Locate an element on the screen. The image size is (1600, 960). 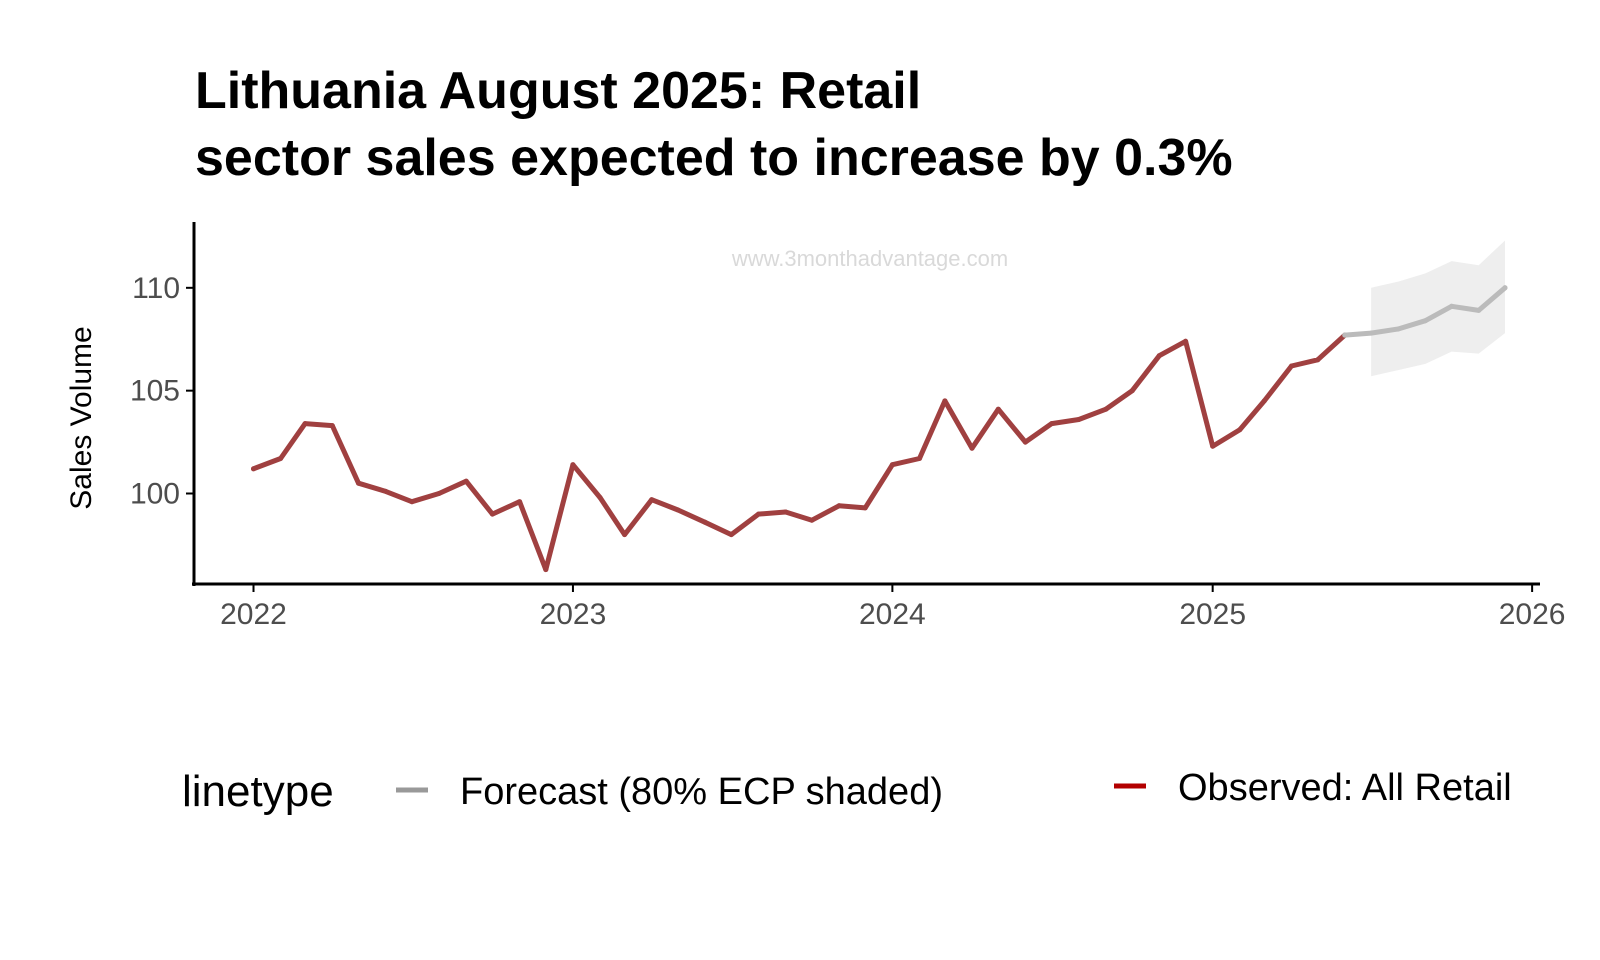
forecast-band-layer is located at coordinates (1438, 308).